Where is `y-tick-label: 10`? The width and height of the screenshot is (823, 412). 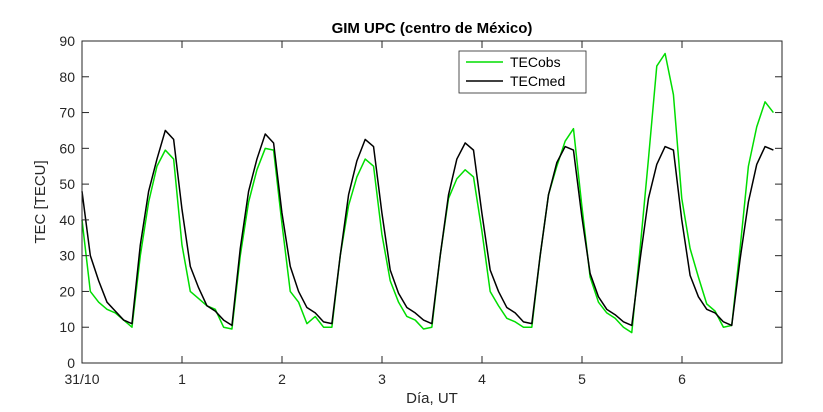 y-tick-label: 10 is located at coordinates (67, 327).